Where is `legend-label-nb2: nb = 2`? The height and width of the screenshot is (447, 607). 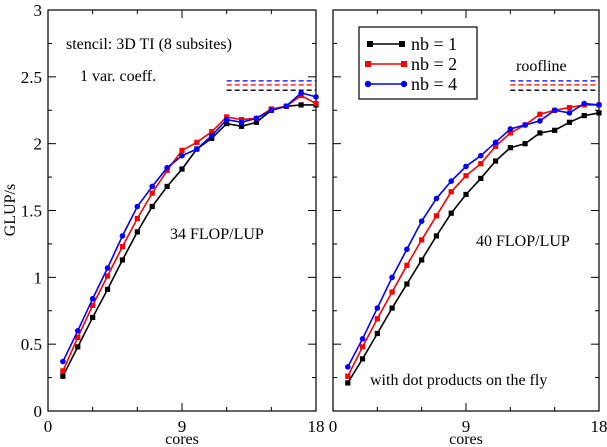 legend-label-nb2: nb = 2 is located at coordinates (434, 64).